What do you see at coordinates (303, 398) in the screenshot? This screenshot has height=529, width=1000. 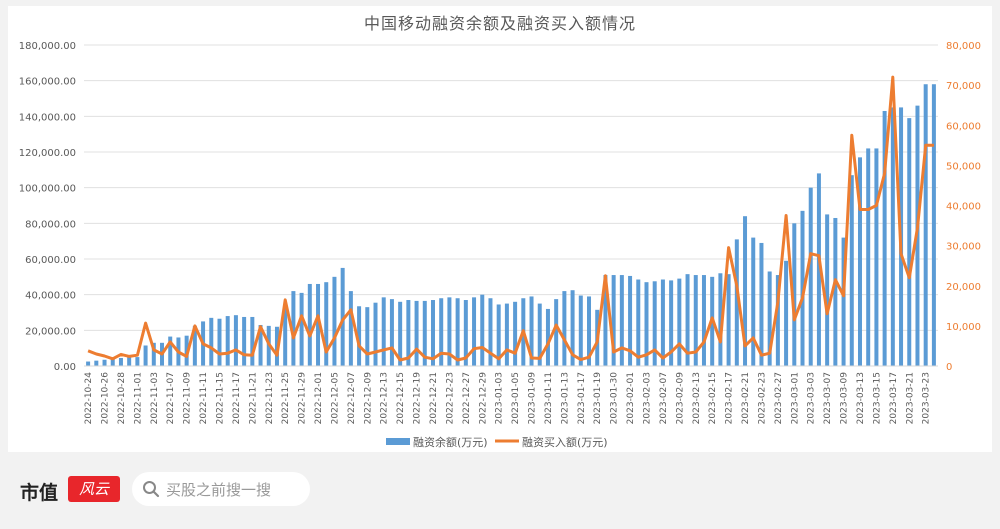 I see `x-axis-tick: 2022-11-29` at bounding box center [303, 398].